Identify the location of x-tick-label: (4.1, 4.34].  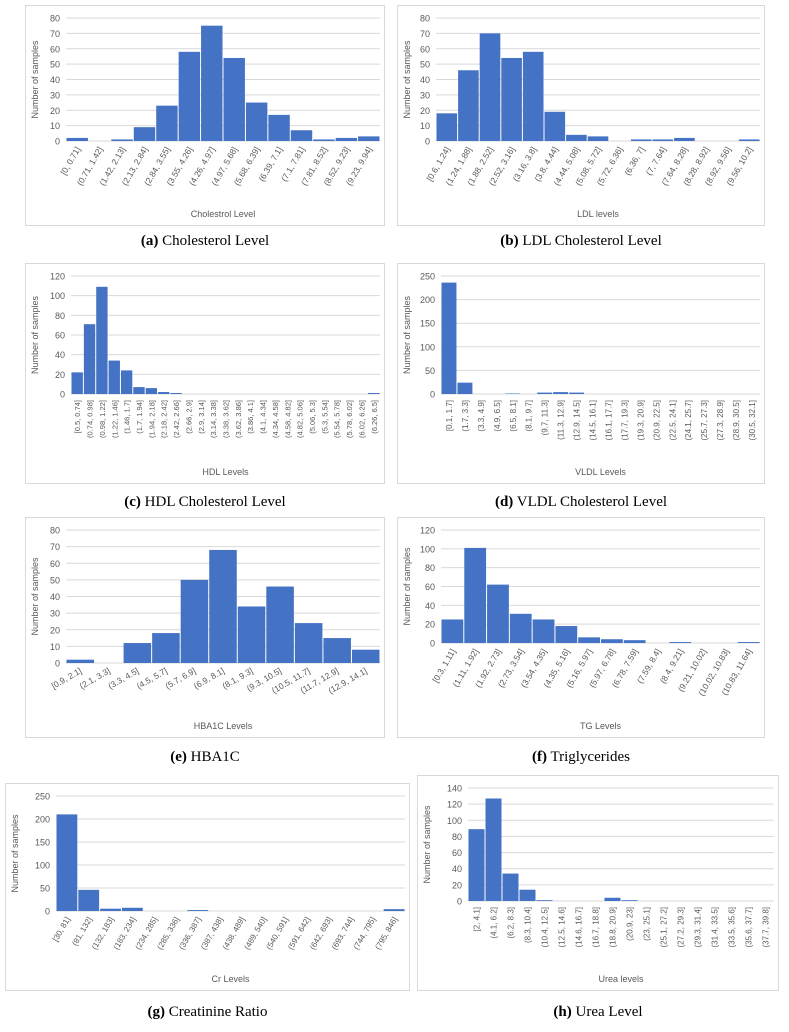
(263, 417).